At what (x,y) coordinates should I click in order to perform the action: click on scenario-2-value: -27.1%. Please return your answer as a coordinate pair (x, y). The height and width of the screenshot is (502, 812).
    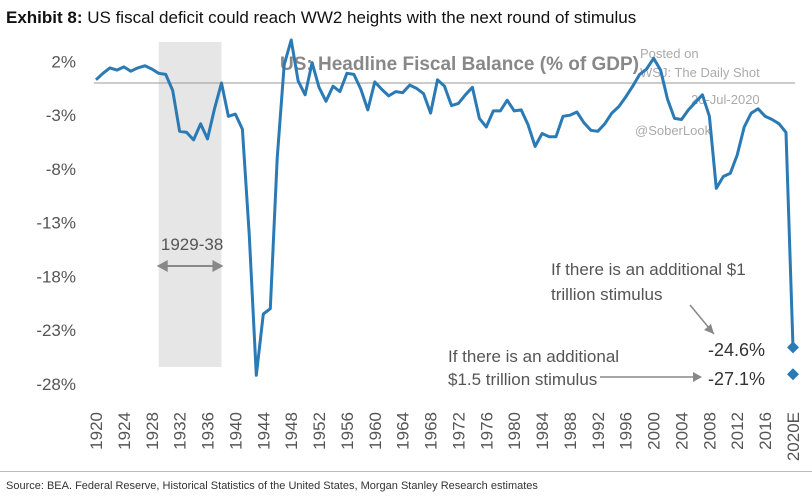
    Looking at the image, I should click on (736, 379).